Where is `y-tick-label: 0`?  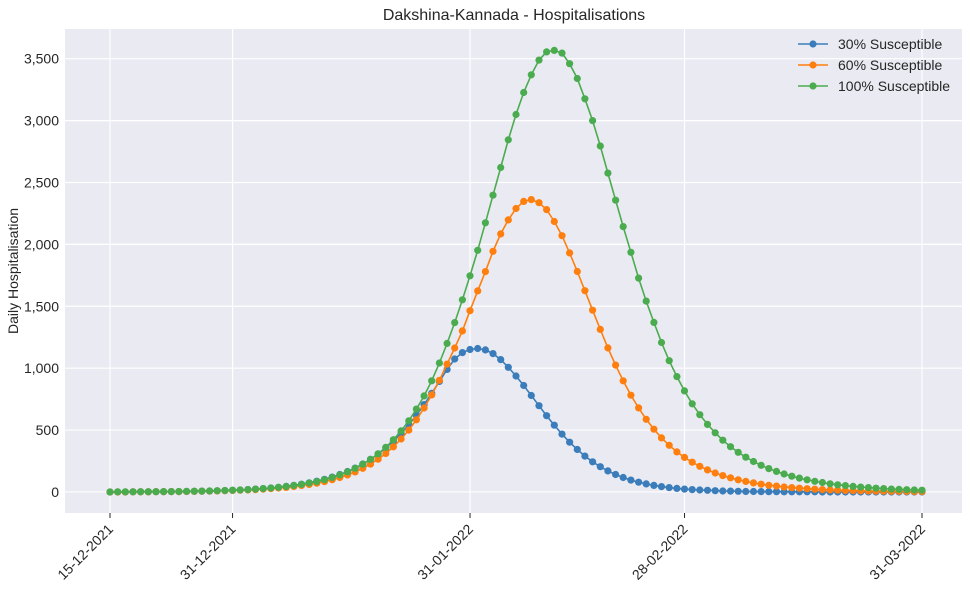 y-tick-label: 0 is located at coordinates (55, 492).